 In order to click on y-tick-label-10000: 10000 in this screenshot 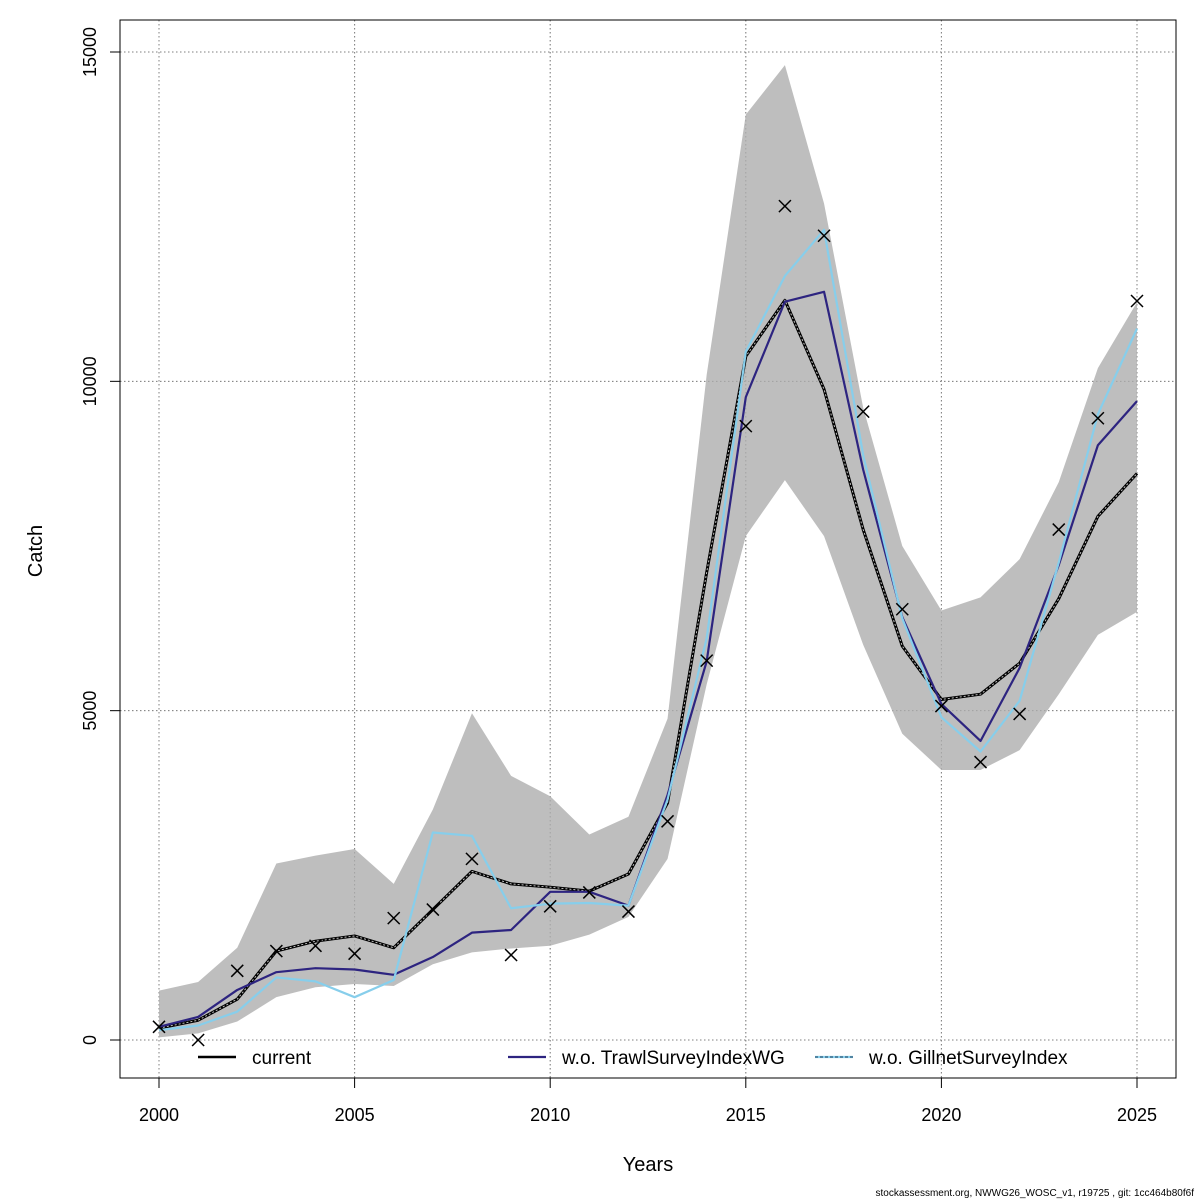, I will do `click(90, 381)`.